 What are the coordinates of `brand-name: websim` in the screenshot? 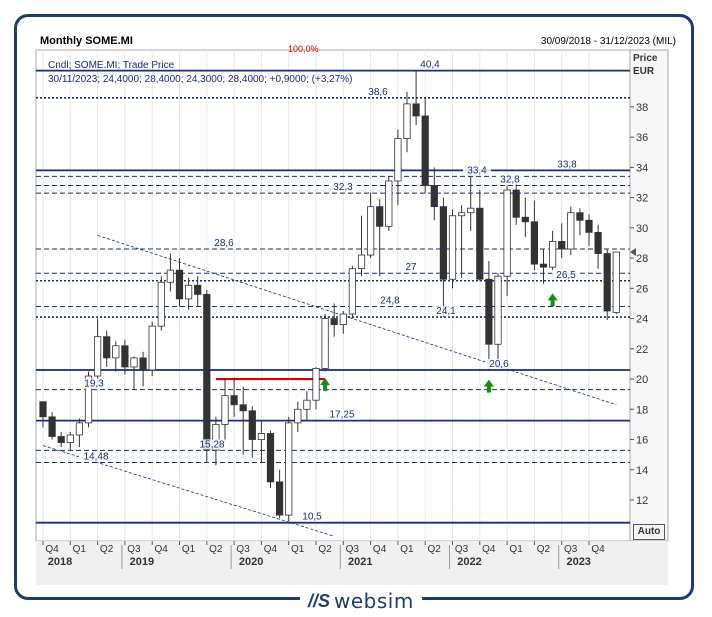 It's located at (374, 601).